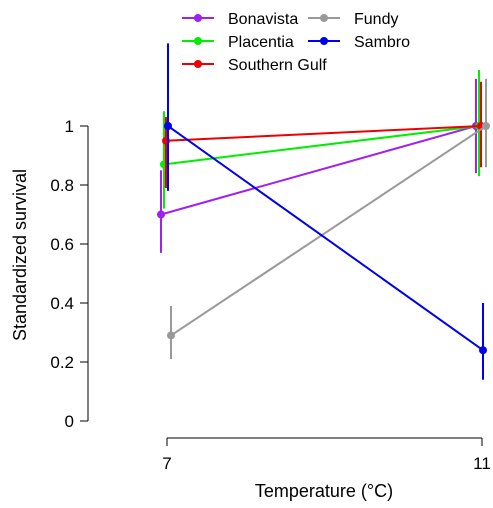 The image size is (493, 508). I want to click on legend-item: Fundy, so click(353, 19).